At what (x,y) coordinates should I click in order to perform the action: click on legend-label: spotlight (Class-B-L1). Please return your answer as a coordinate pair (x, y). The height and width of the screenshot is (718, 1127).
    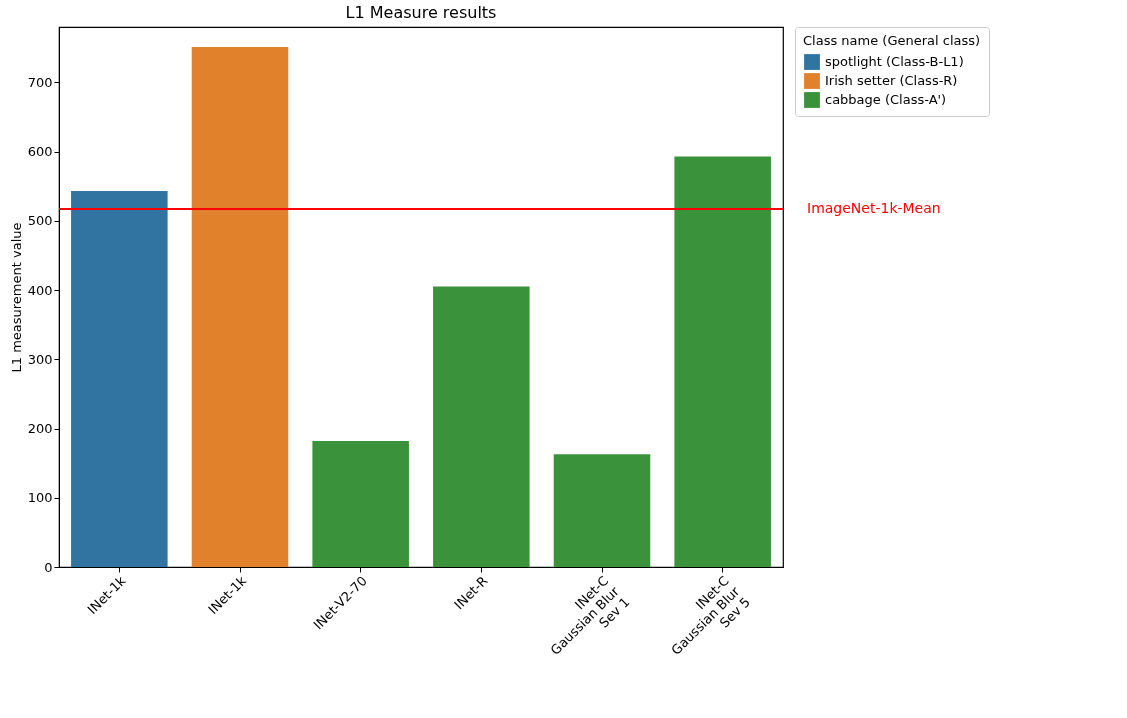
    Looking at the image, I should click on (894, 61).